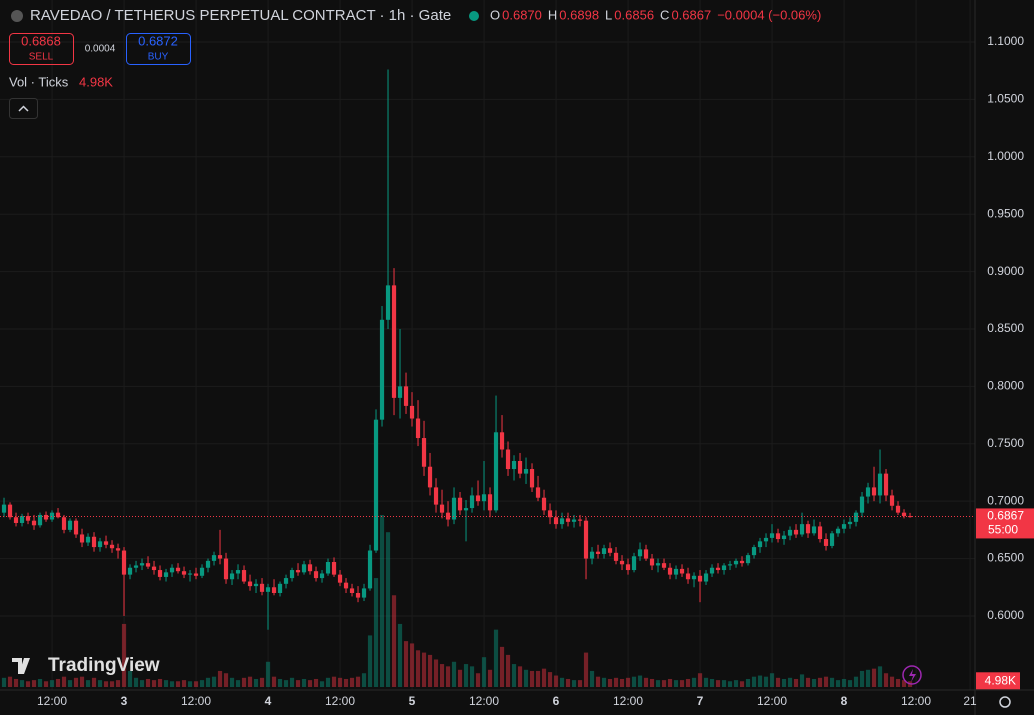 Image resolution: width=1034 pixels, height=715 pixels. Describe the element at coordinates (1005, 328) in the screenshot. I see `y-tick-label: 0.8500` at that location.